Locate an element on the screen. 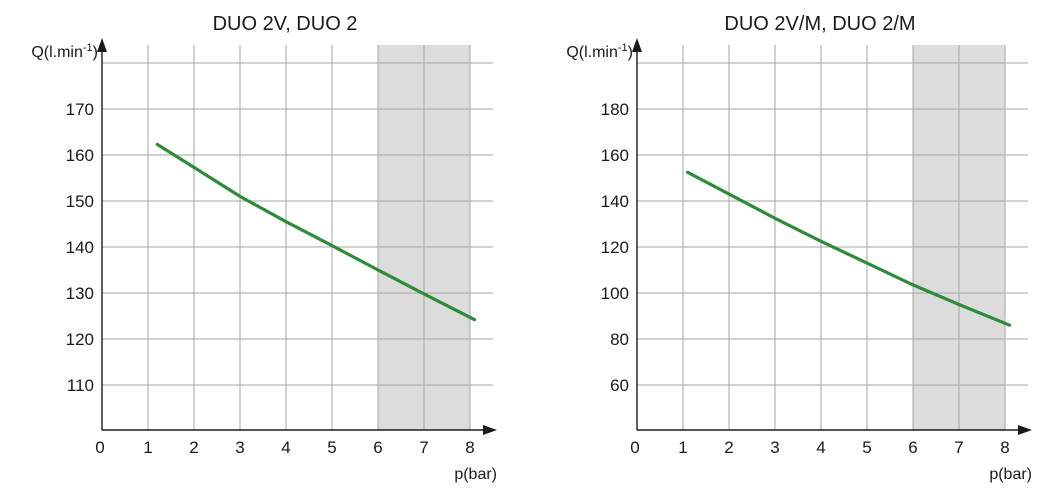 The width and height of the screenshot is (1037, 488). y-tick-label: 180 is located at coordinates (615, 109).